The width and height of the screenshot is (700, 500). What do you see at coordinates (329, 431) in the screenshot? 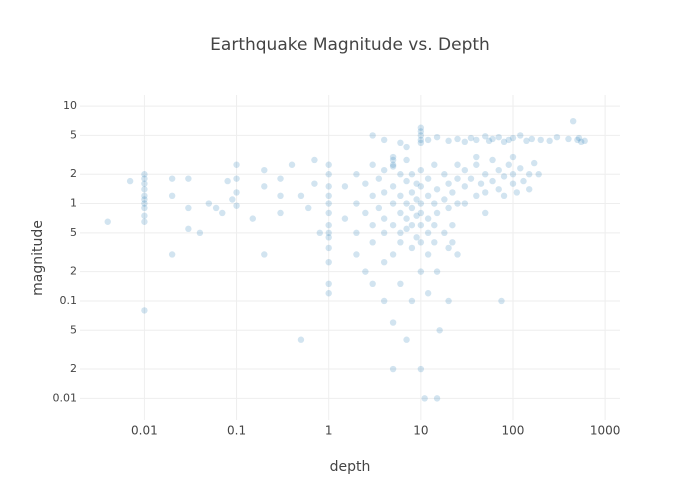
I see `x-tick-label: 1` at bounding box center [329, 431].